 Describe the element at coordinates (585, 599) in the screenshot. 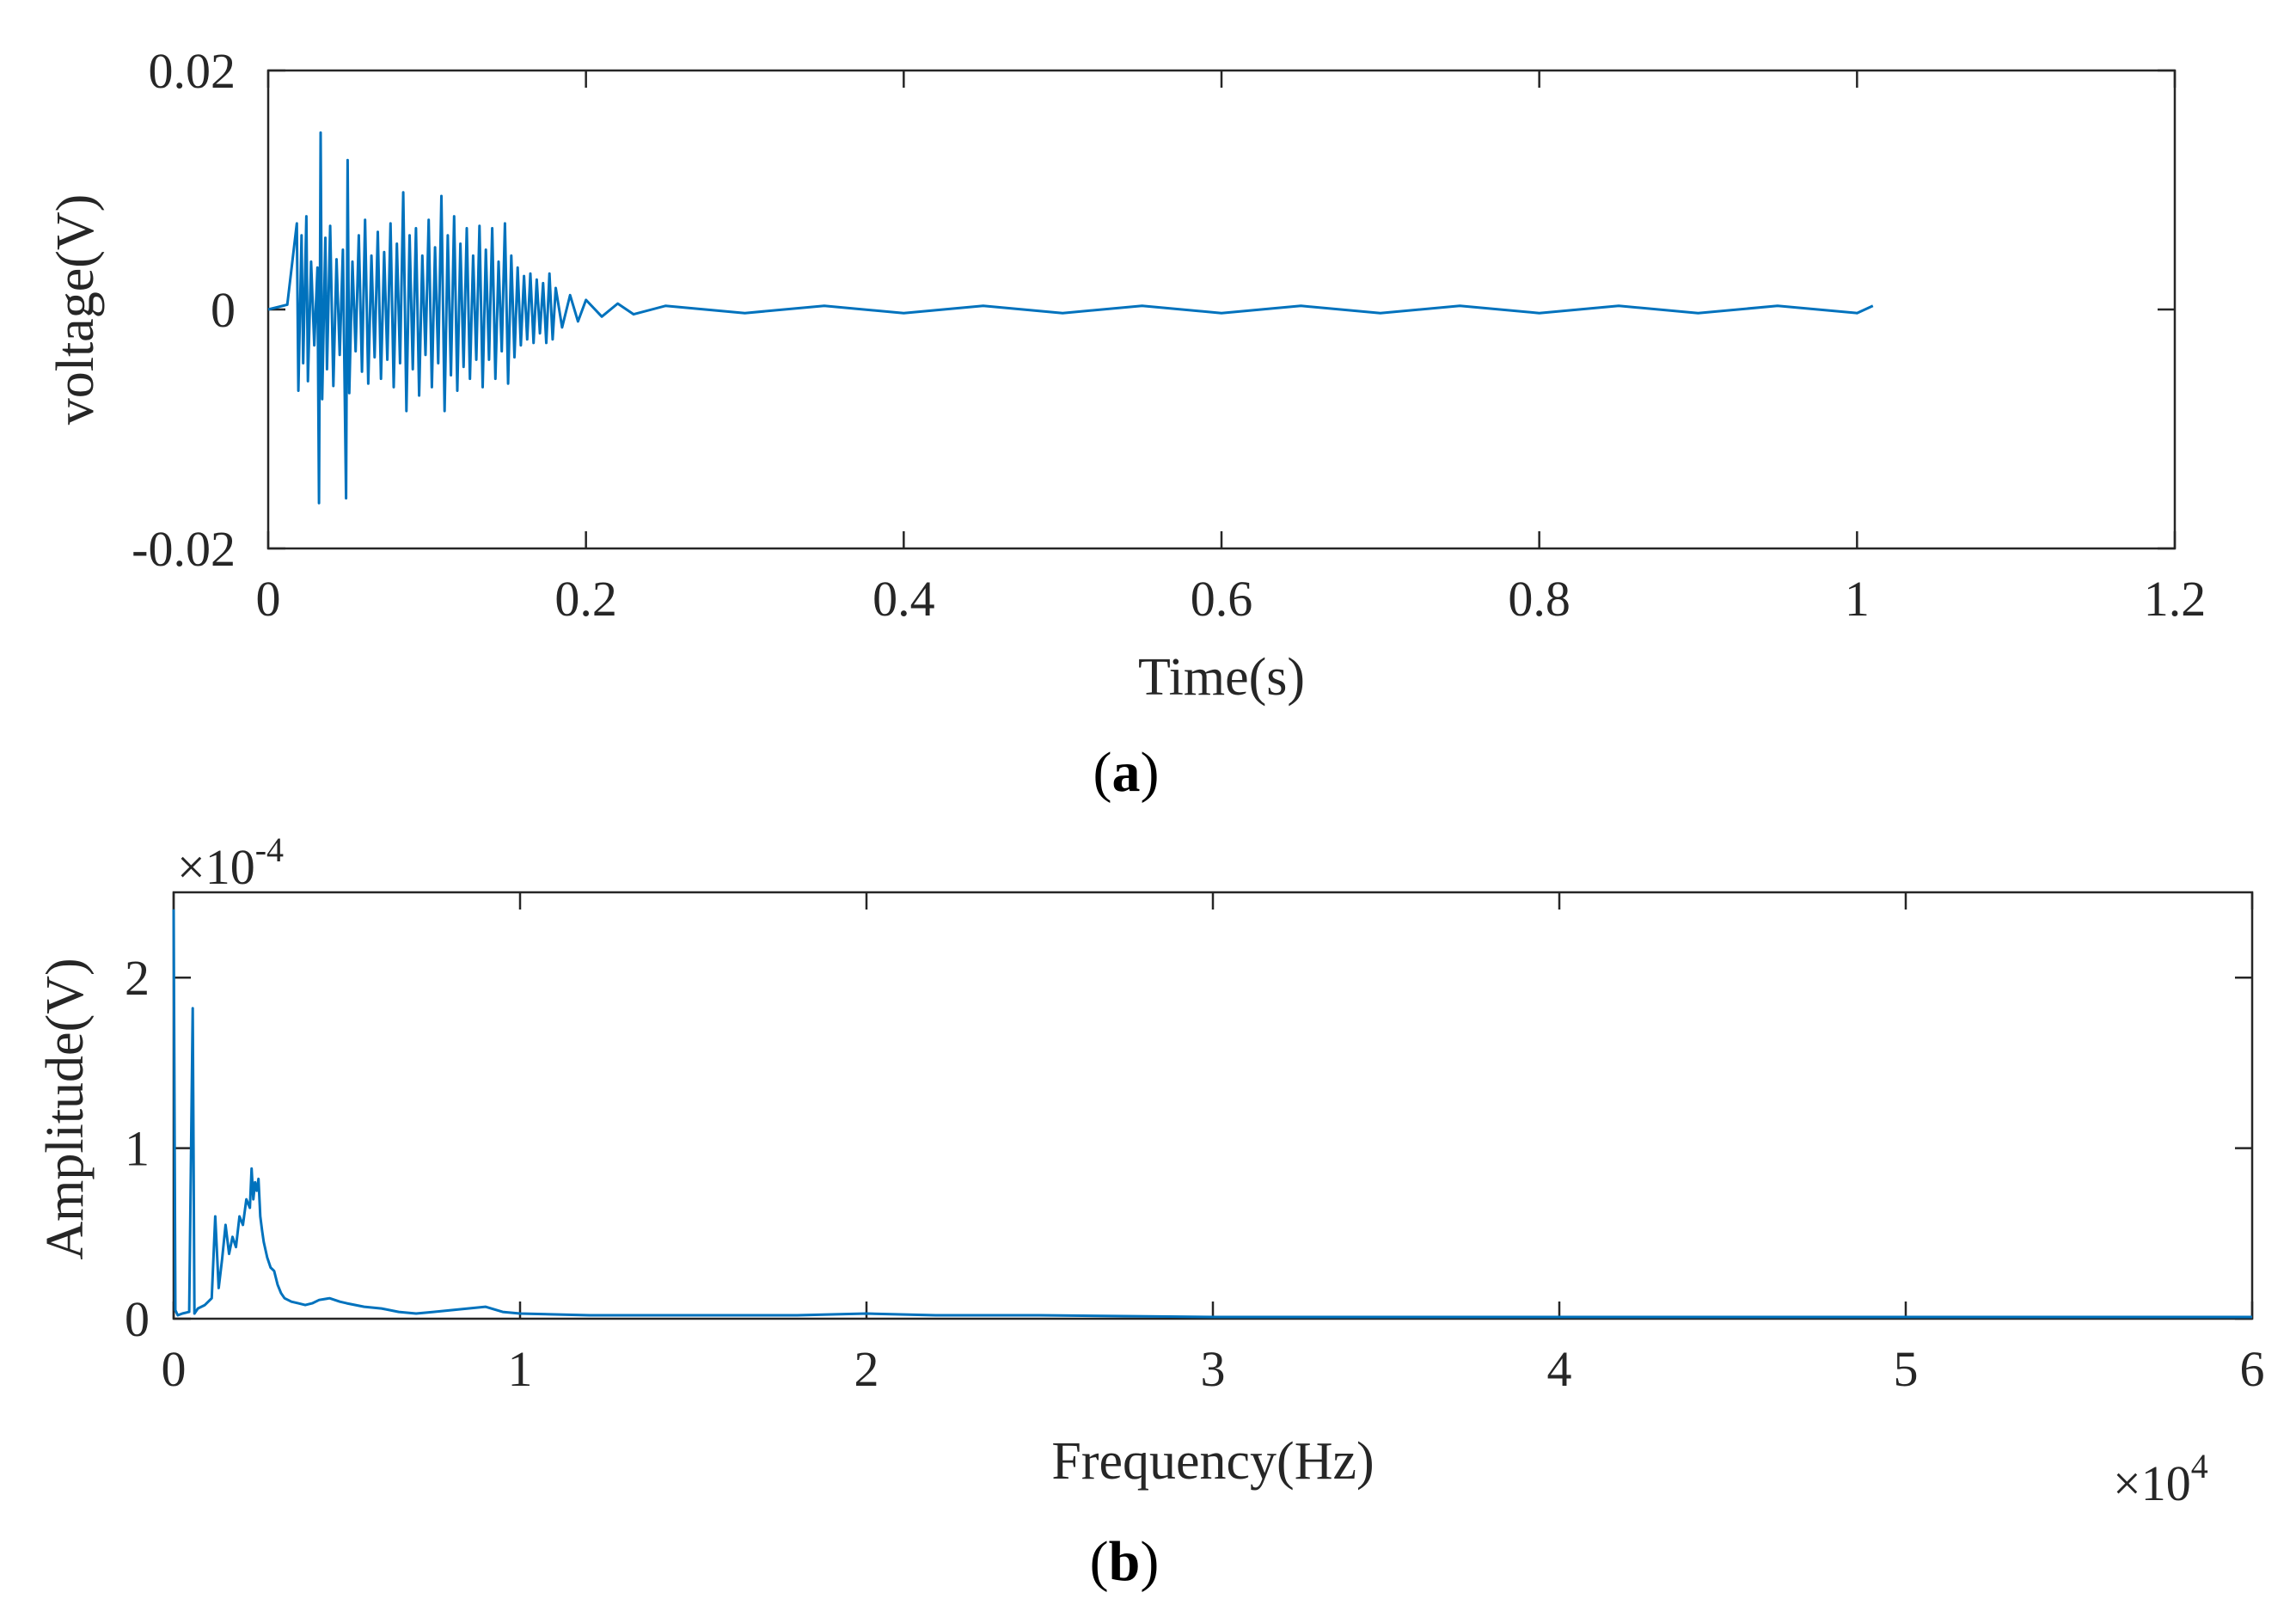

I see `panel-a-x-tick-label: 0.2` at that location.